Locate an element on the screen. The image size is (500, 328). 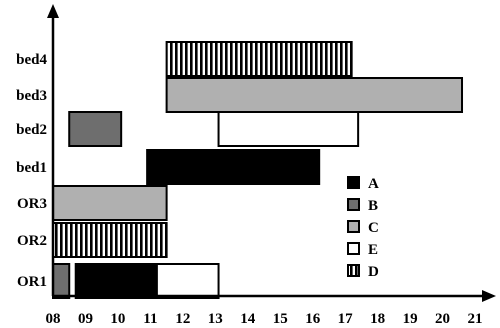
x-tick-13: 13 is located at coordinates (215, 319).